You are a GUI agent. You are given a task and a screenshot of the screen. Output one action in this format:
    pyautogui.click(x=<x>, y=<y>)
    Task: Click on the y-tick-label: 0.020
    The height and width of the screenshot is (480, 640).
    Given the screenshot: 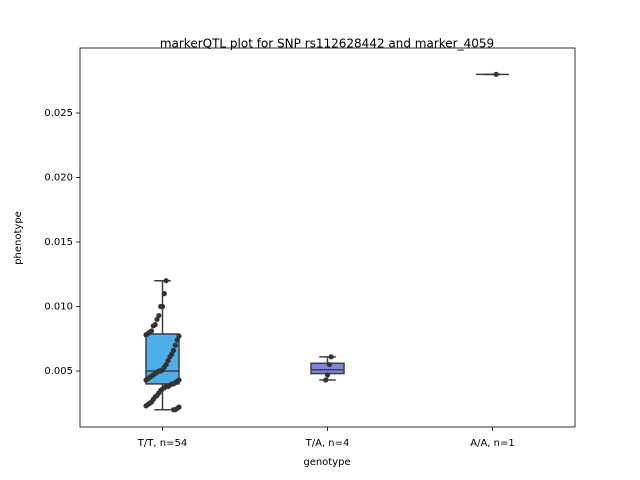 What is the action you would take?
    pyautogui.click(x=58, y=178)
    